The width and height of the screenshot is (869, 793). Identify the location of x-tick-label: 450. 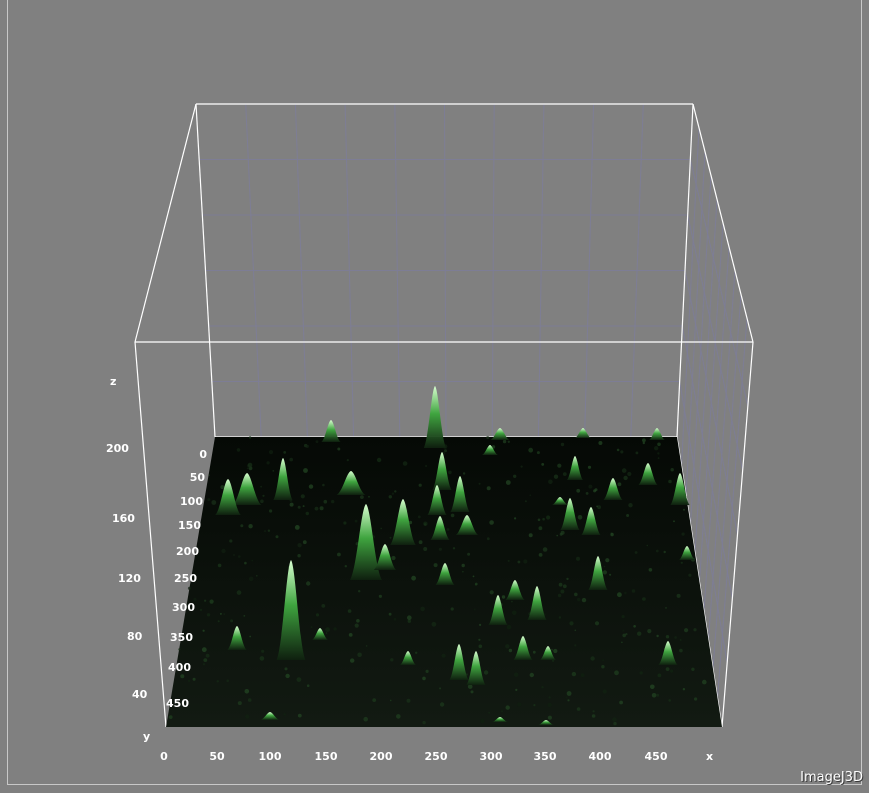
(656, 756).